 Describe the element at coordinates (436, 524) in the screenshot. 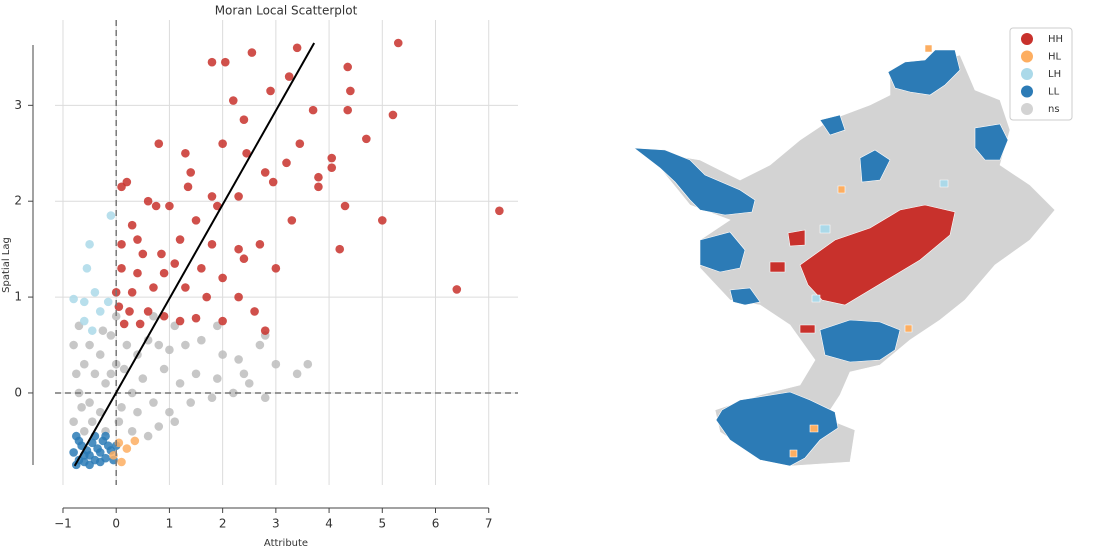

I see `x-tick-label: 6` at that location.